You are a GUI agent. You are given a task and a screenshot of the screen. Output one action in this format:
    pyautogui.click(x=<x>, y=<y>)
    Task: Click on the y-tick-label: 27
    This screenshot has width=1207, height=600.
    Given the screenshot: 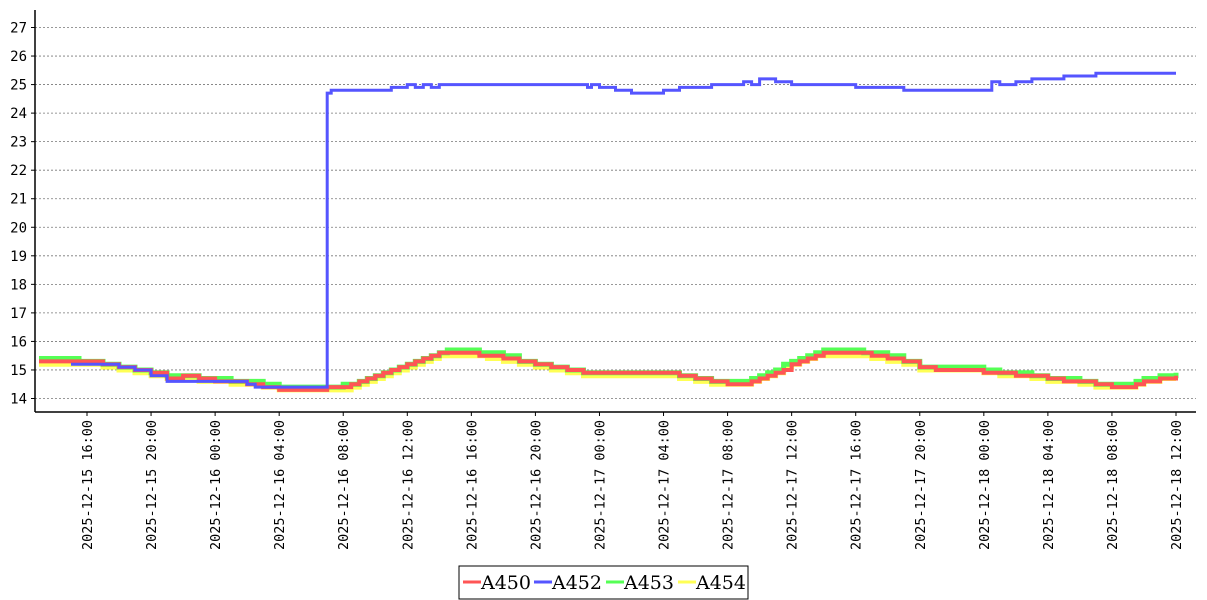 What is the action you would take?
    pyautogui.click(x=18, y=29)
    